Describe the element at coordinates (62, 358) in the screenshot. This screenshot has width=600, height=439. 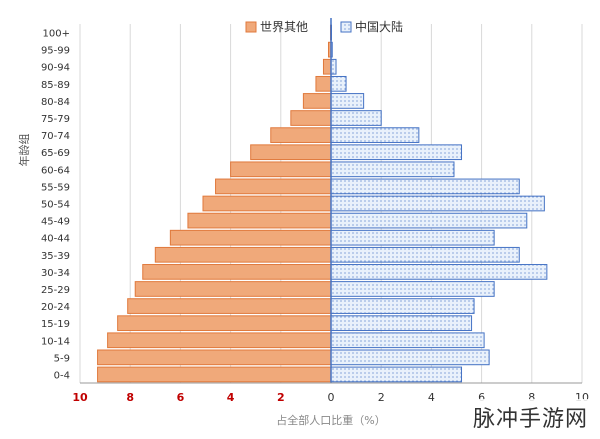
I see `y-tick-label: 5-9` at that location.